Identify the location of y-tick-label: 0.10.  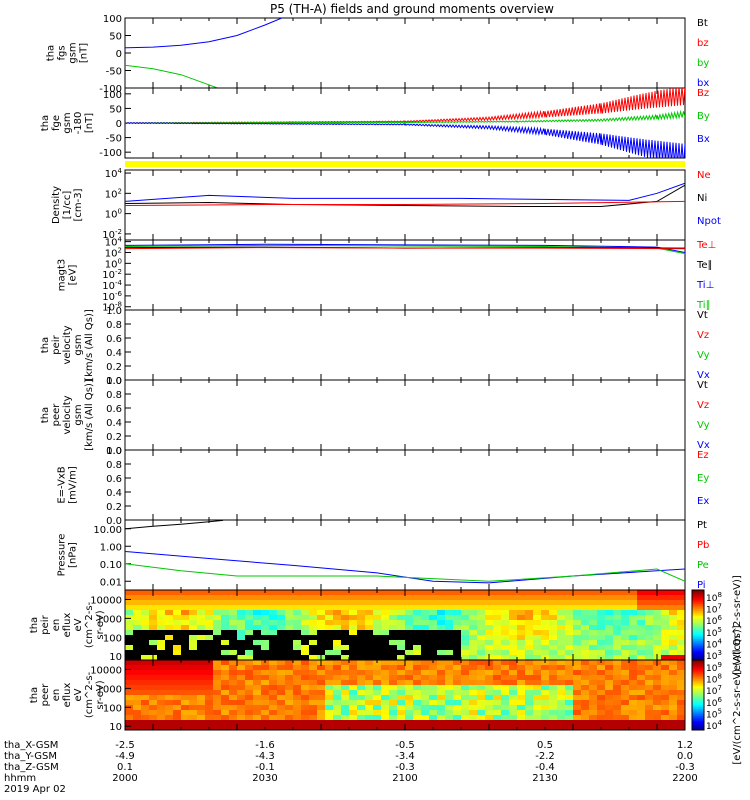
(111, 565).